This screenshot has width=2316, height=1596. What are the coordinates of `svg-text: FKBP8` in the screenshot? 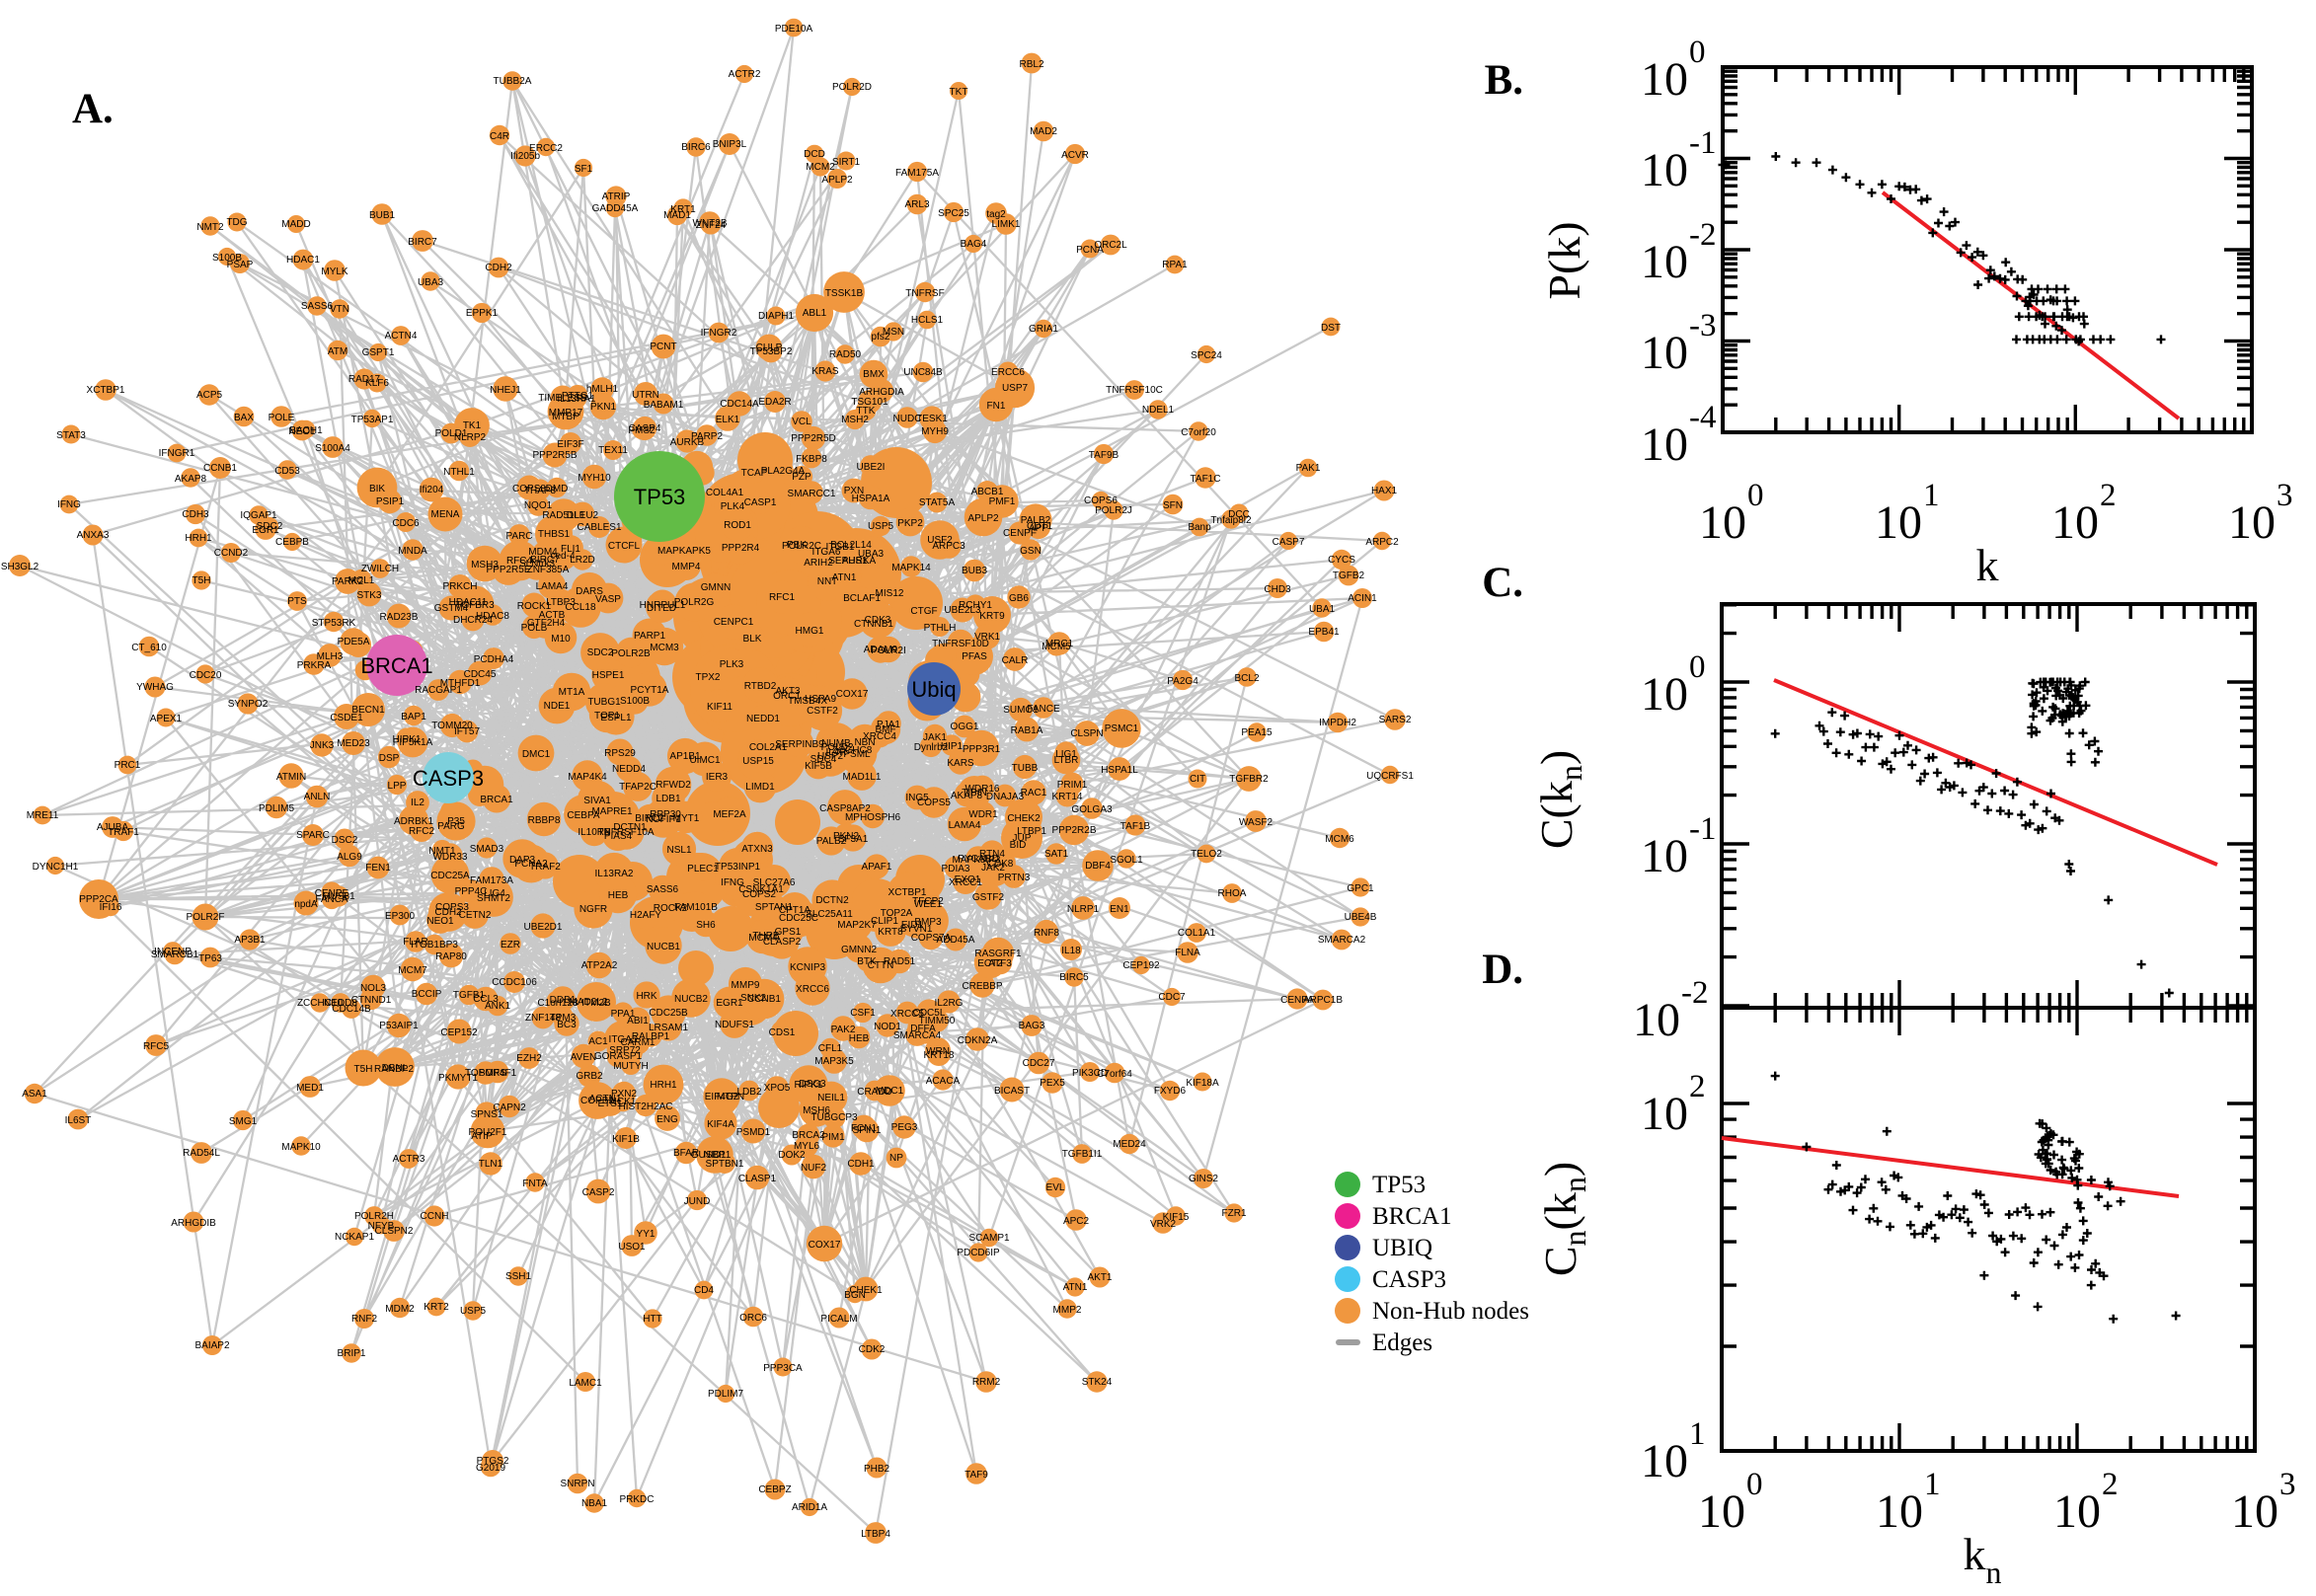 It's located at (811, 459).